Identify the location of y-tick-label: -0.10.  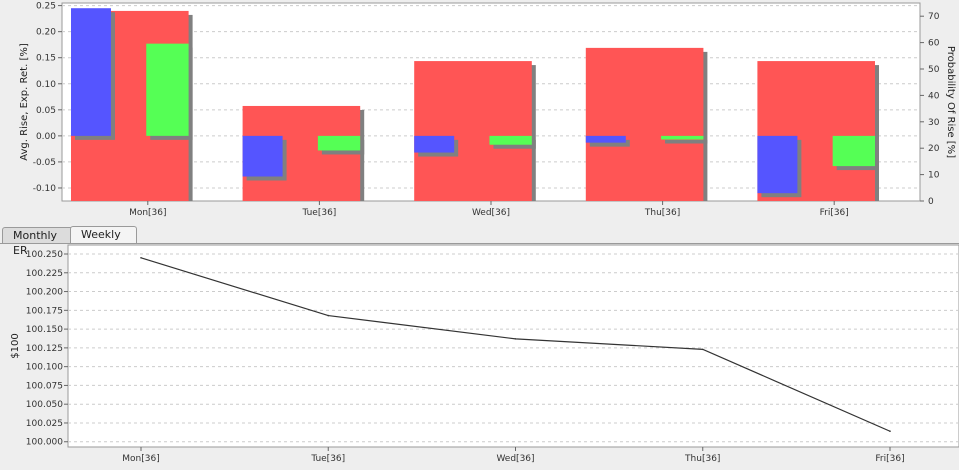
(45, 189).